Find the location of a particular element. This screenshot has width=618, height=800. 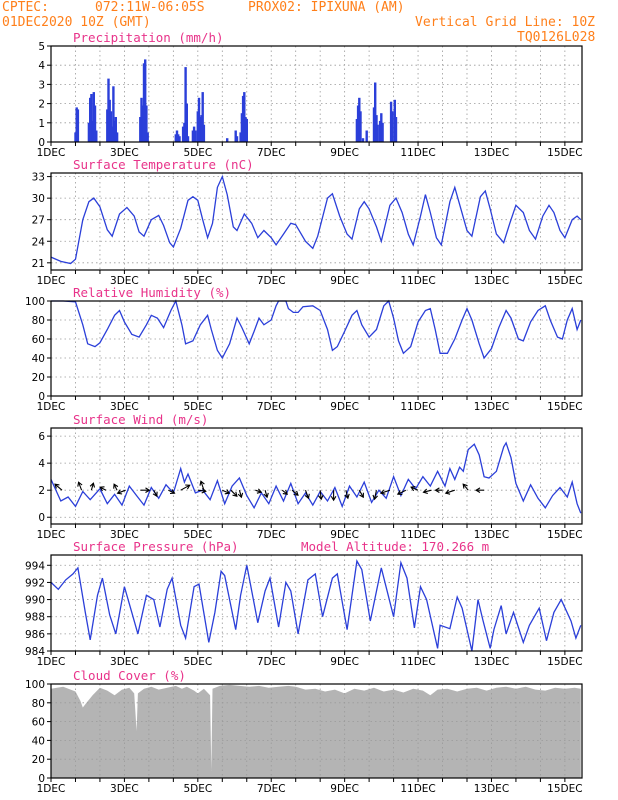

y-tick-label: 988 is located at coordinates (35, 618).